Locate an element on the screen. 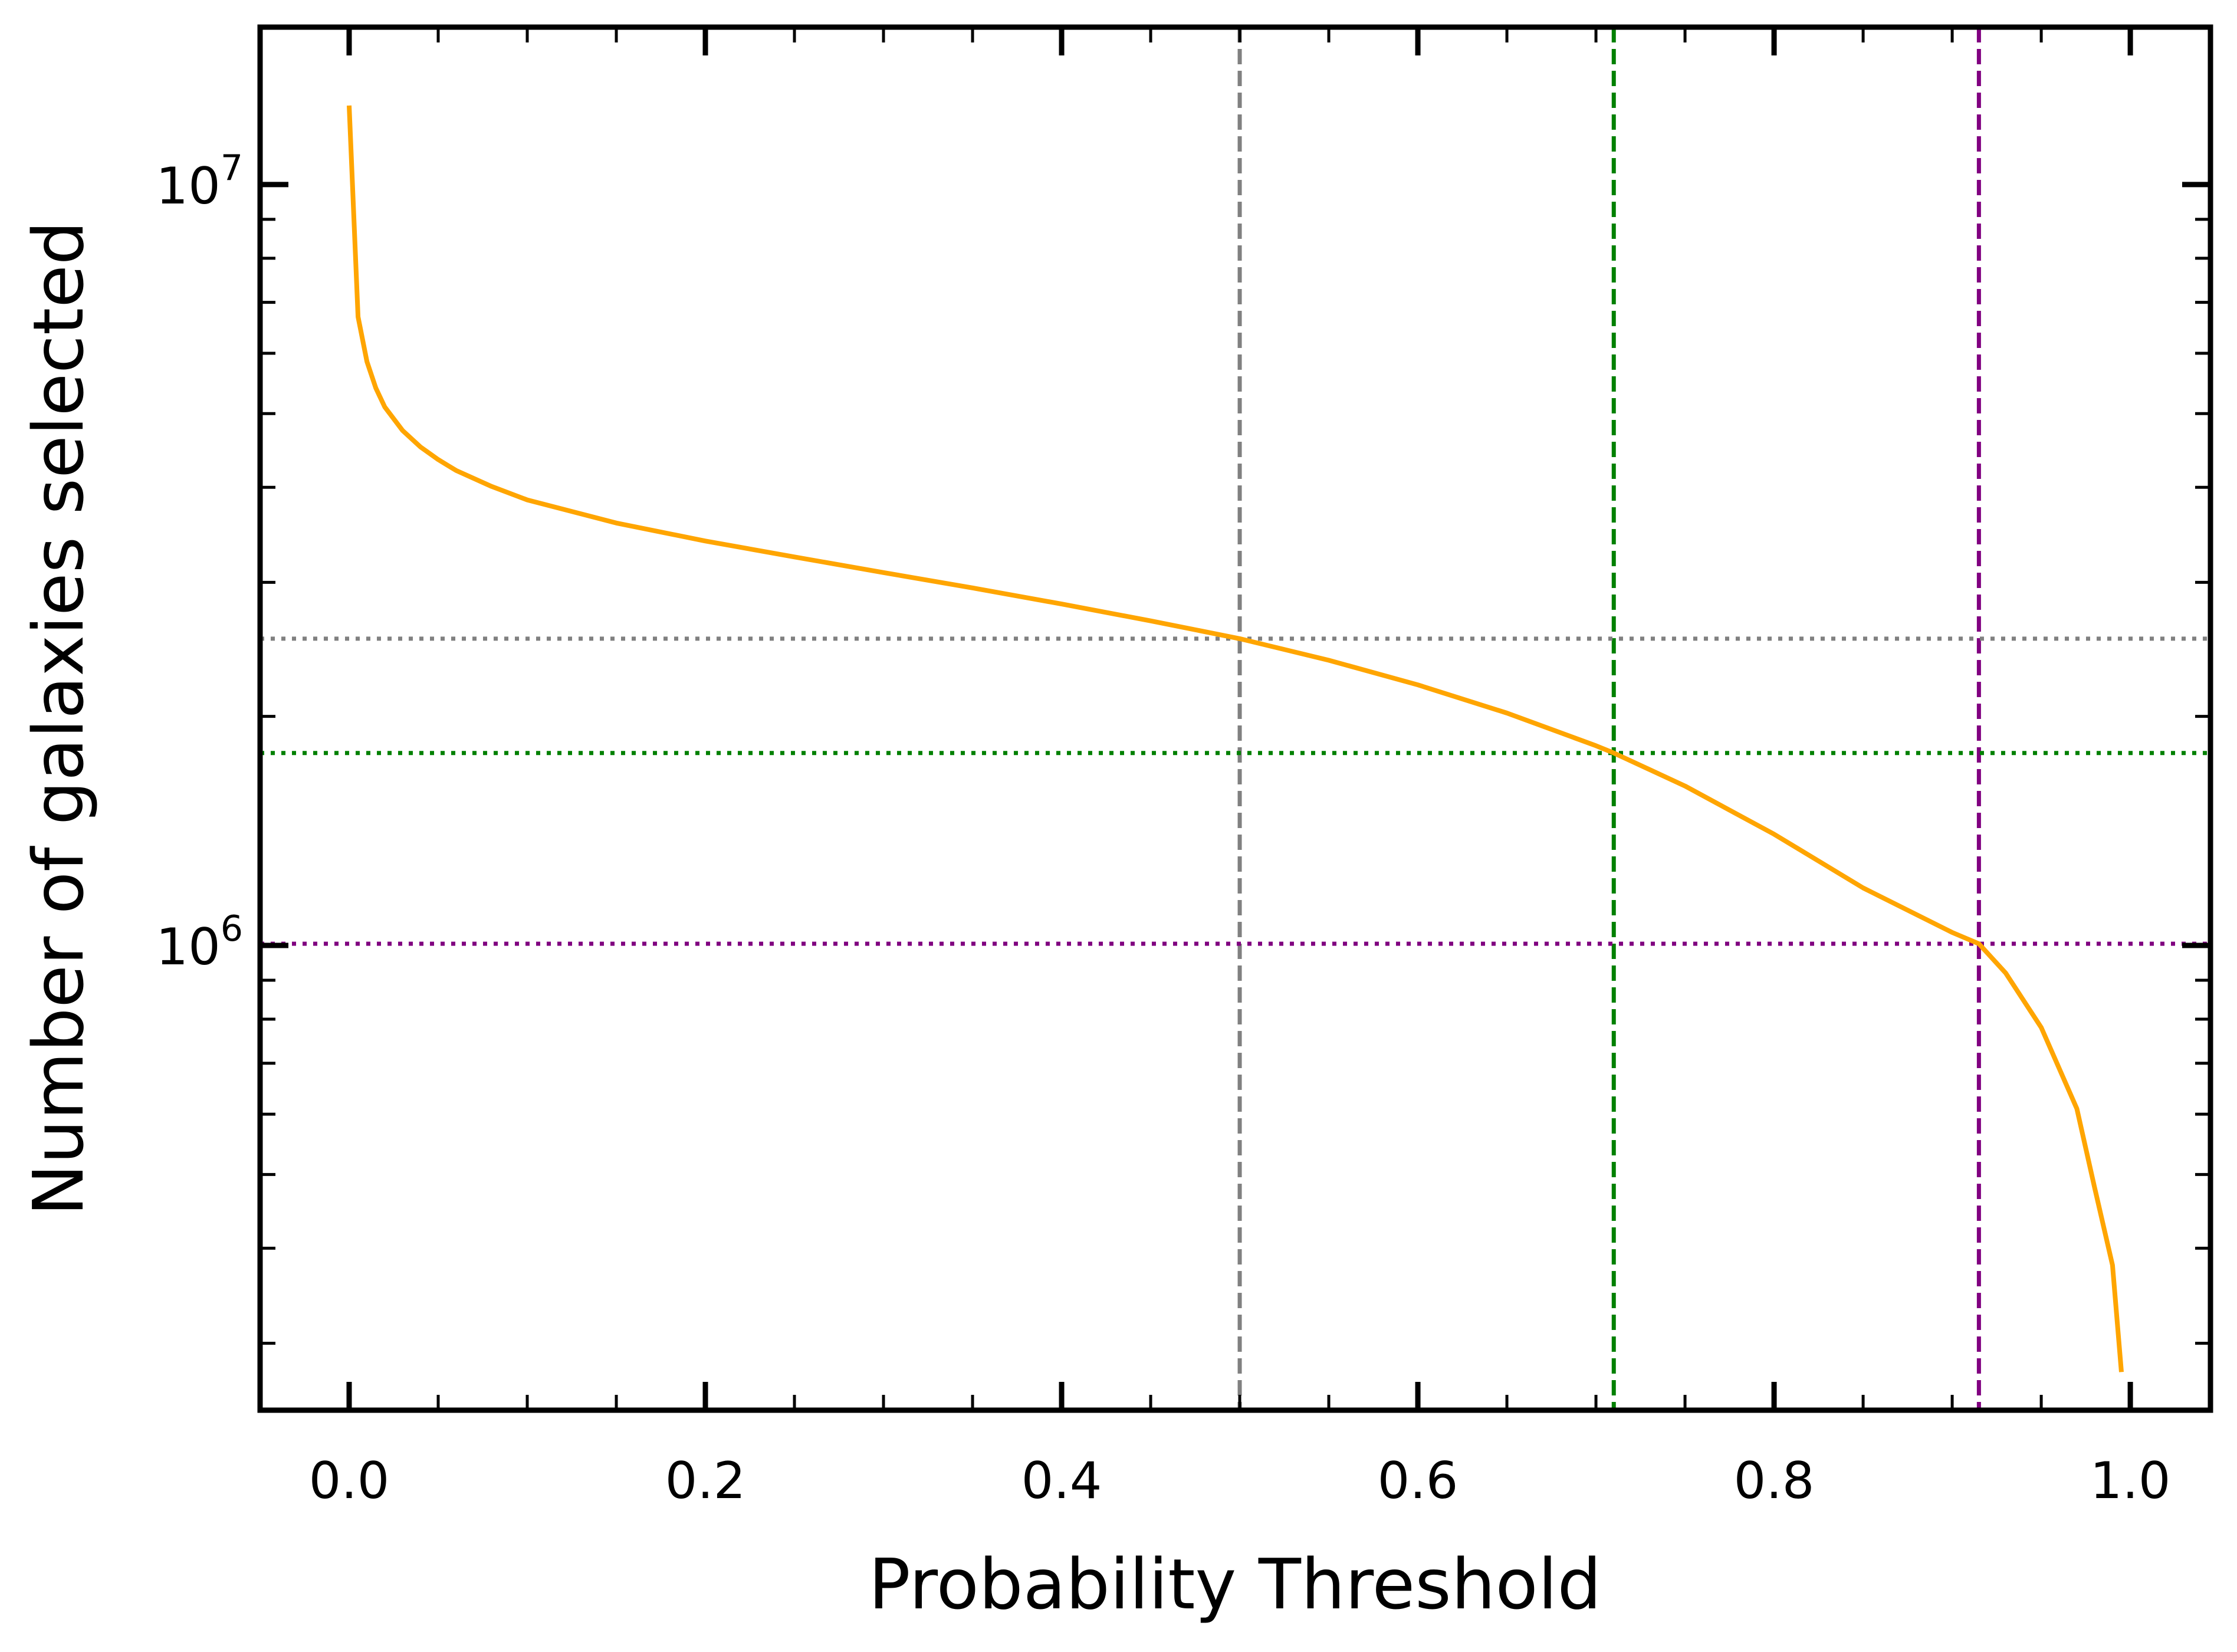 The image size is (2237, 1652). y-axis-title: Number of galaxies selected is located at coordinates (58, 718).